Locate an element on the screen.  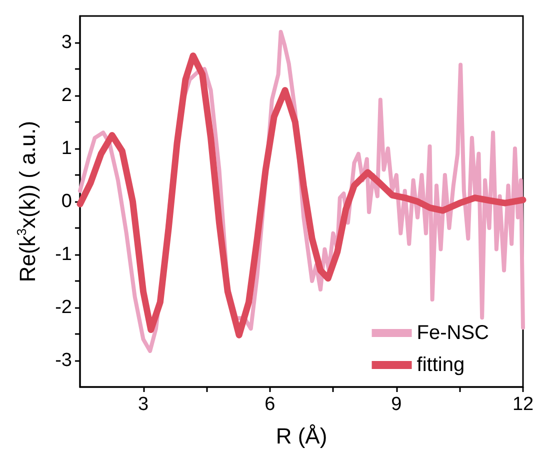
y-axis-title: Re(k3x(k)) ( a.u.) is located at coordinates (27, 201).